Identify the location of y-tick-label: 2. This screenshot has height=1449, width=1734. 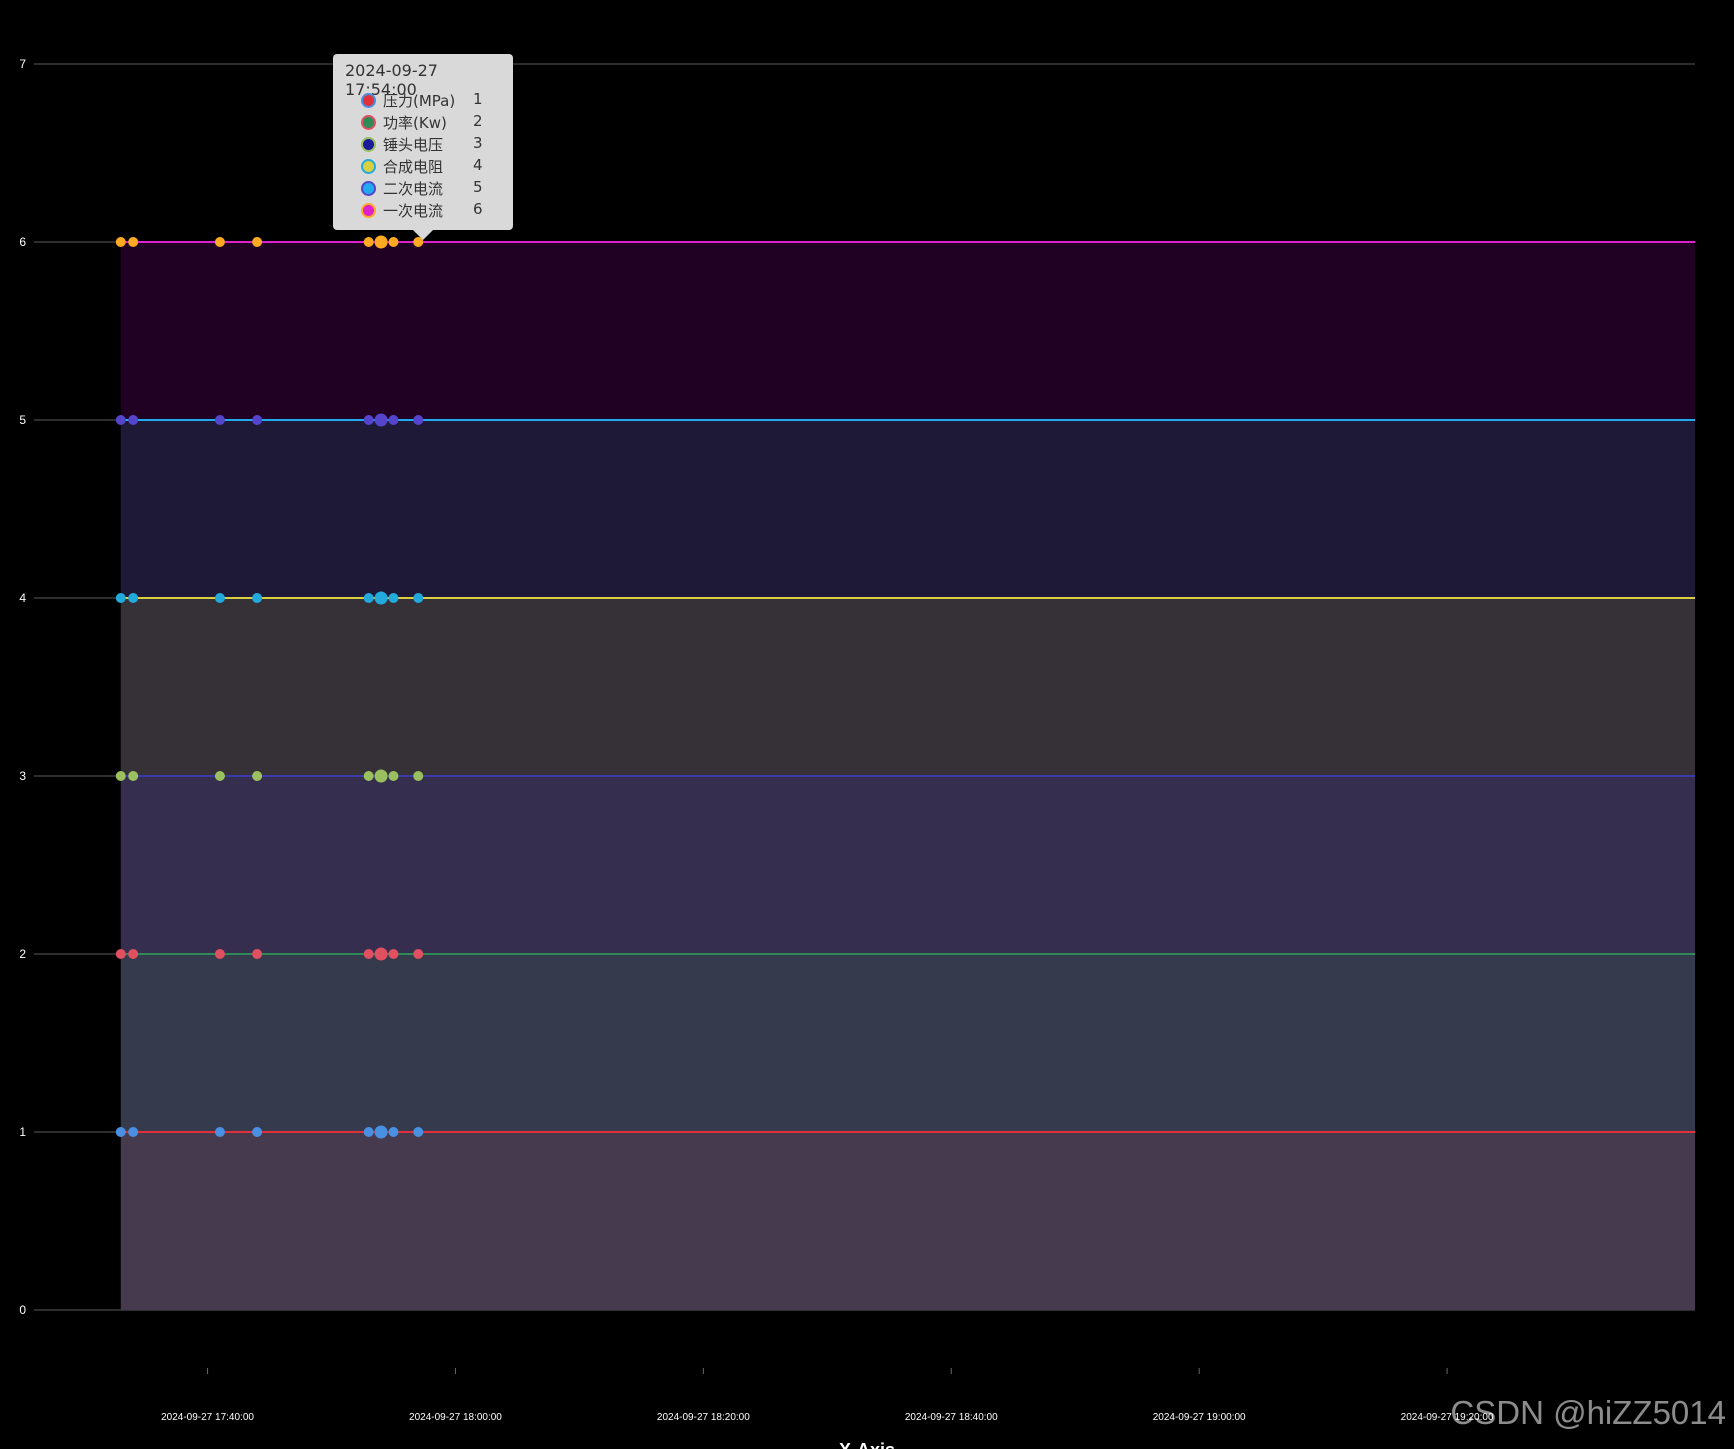
(22, 954).